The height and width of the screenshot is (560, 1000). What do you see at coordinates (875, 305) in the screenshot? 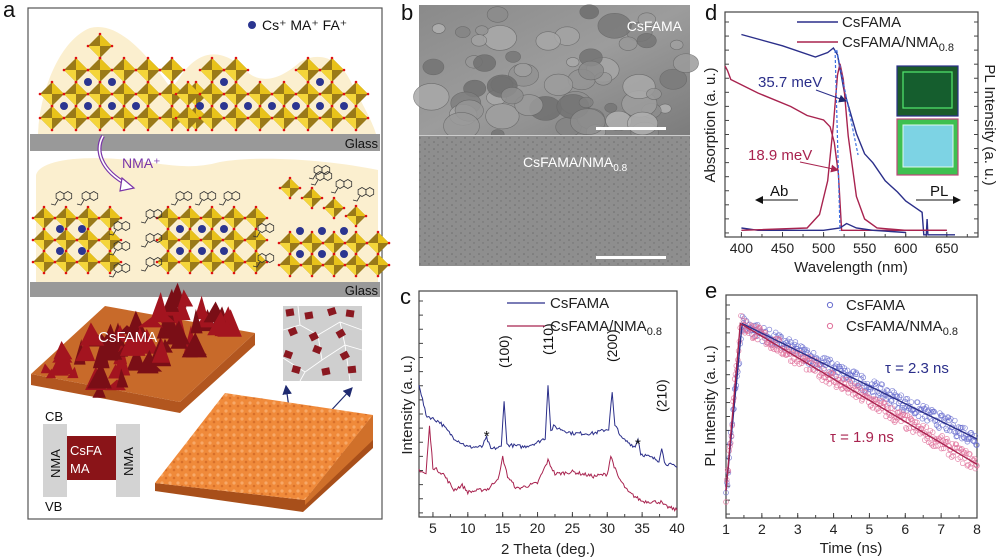
I see `e-legend-1: CsFAMA` at bounding box center [875, 305].